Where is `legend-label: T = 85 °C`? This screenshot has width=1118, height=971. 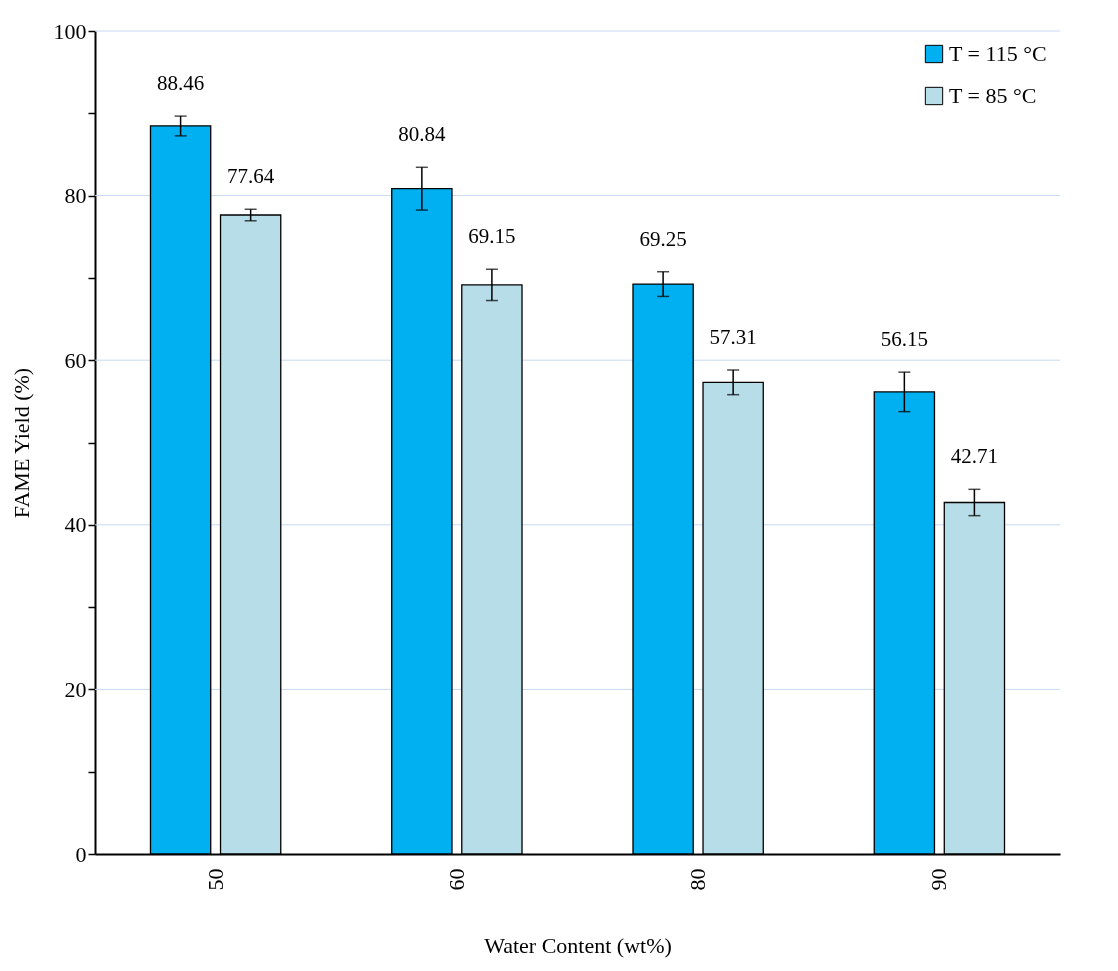 legend-label: T = 85 °C is located at coordinates (993, 95).